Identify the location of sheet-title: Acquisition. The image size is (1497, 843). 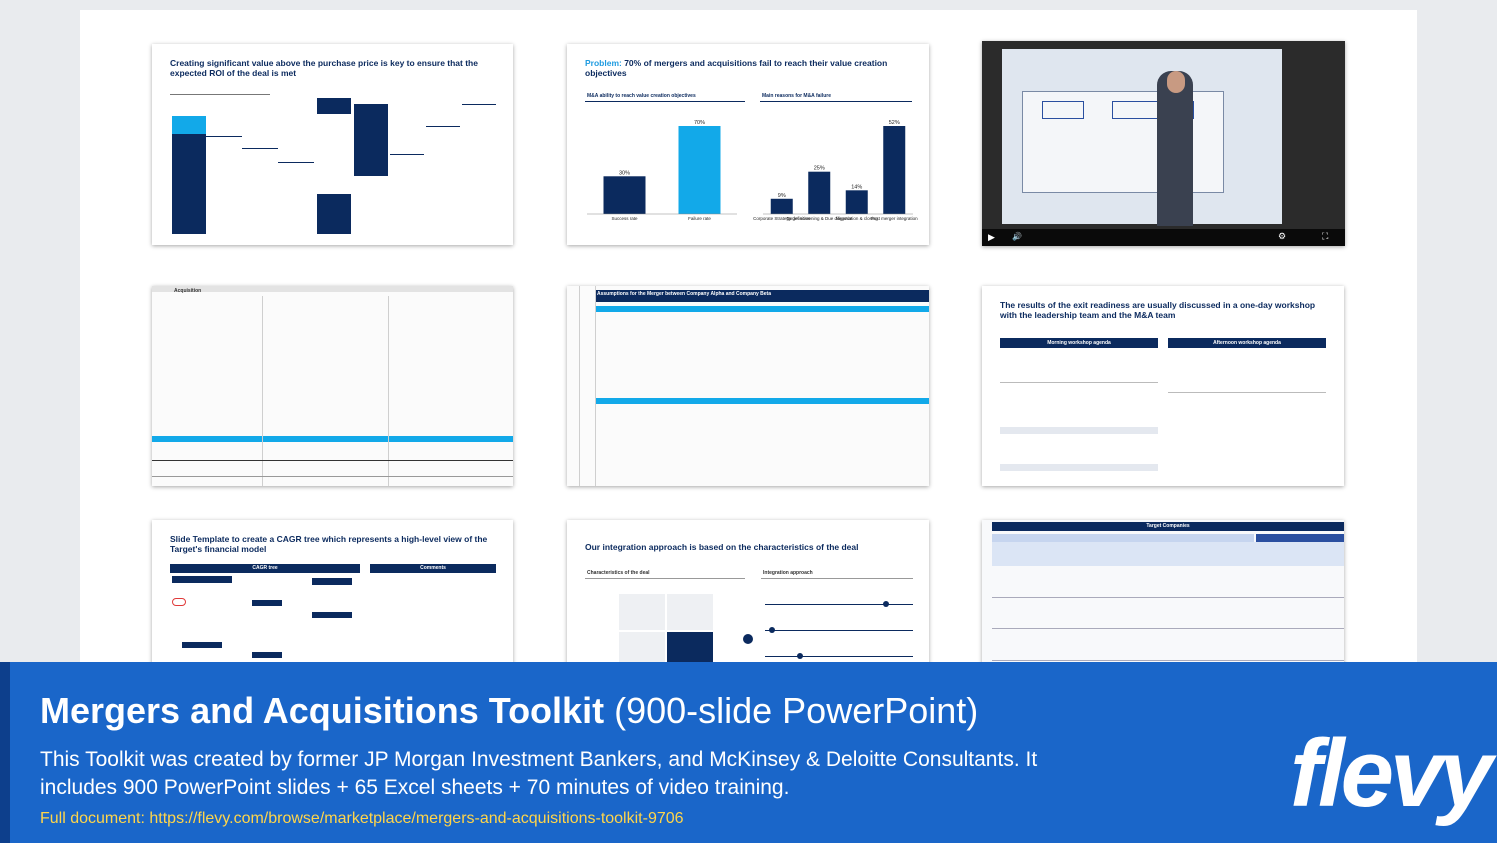
(188, 291).